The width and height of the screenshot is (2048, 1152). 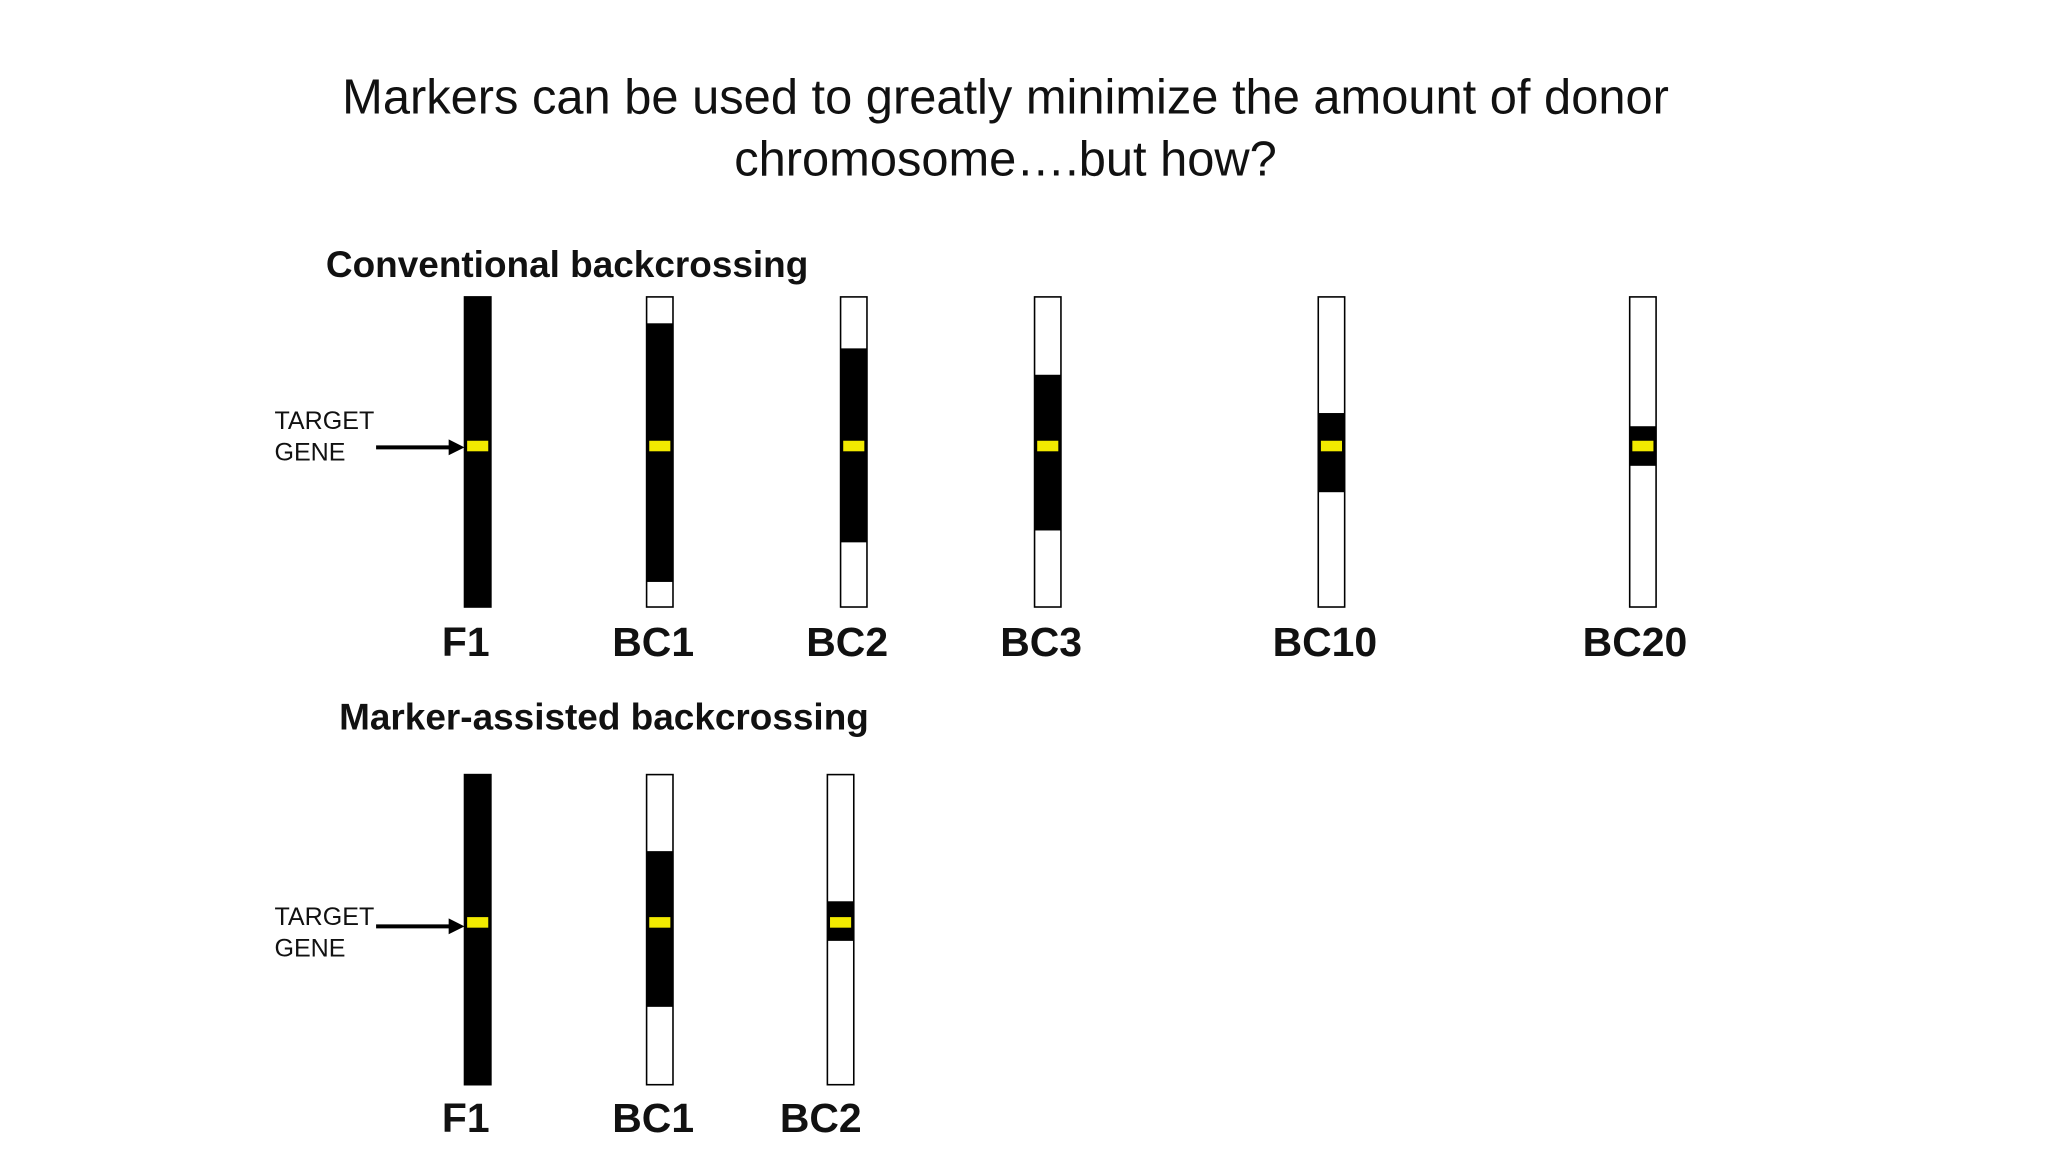 What do you see at coordinates (604, 717) in the screenshot?
I see `section-heading: Marker-assisted backcrossing` at bounding box center [604, 717].